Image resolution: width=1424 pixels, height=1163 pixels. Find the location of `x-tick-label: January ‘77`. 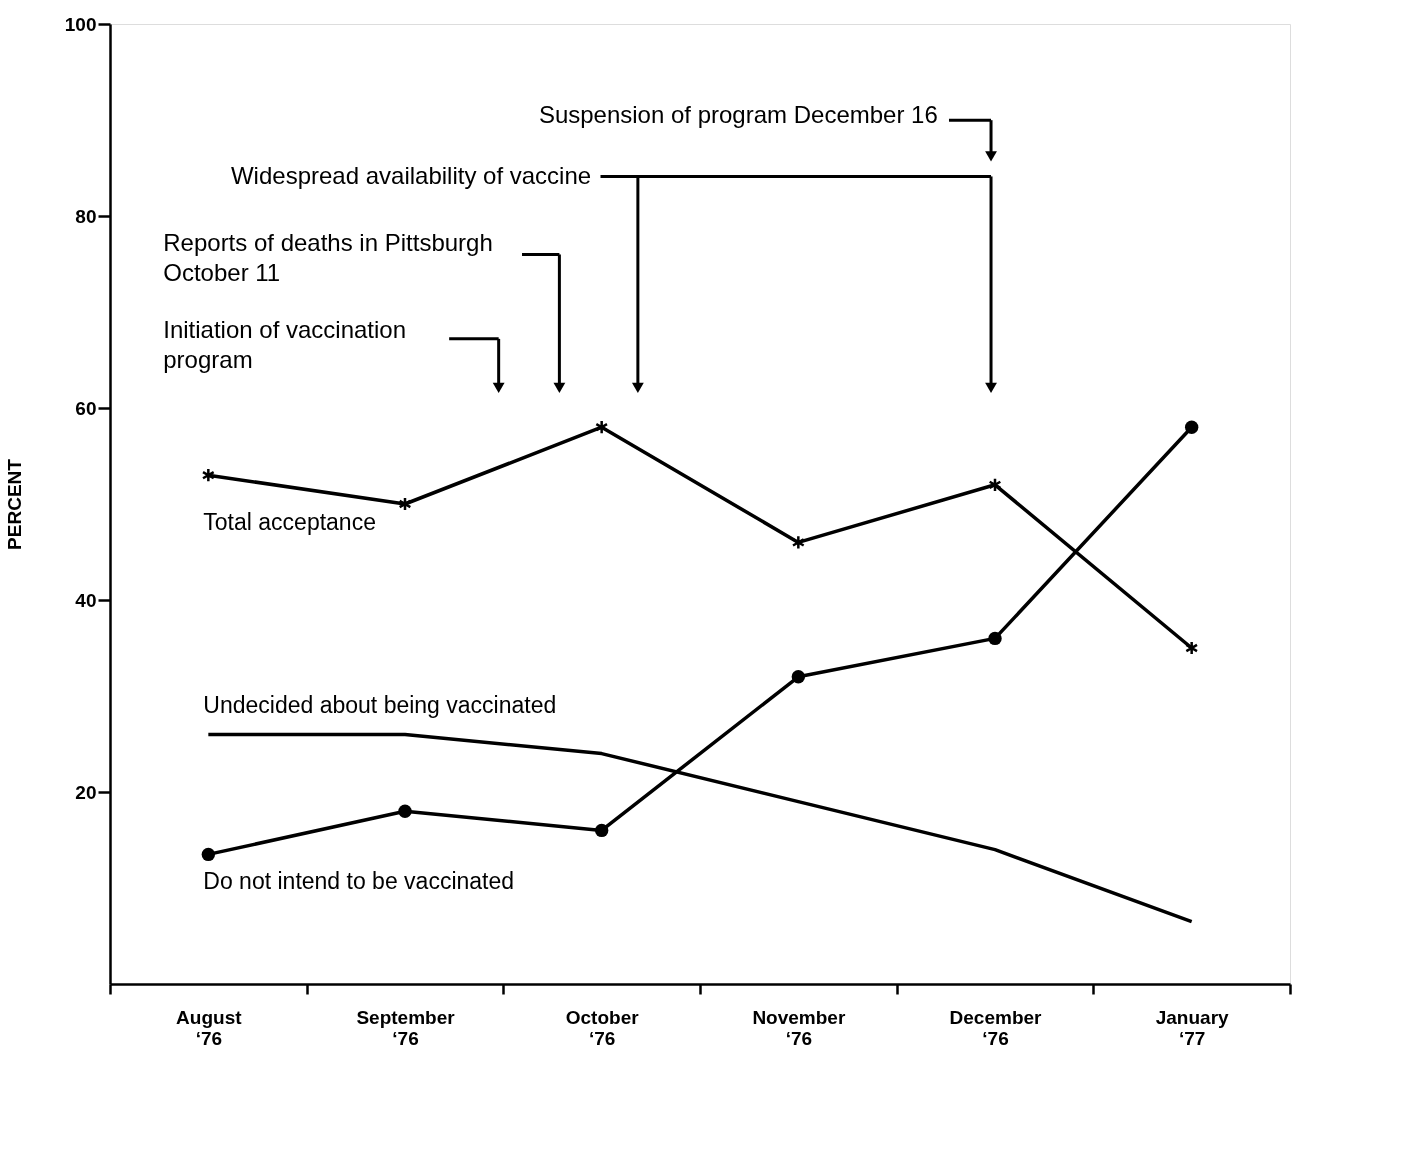

x-tick-label: January ‘77 is located at coordinates (1192, 1027).